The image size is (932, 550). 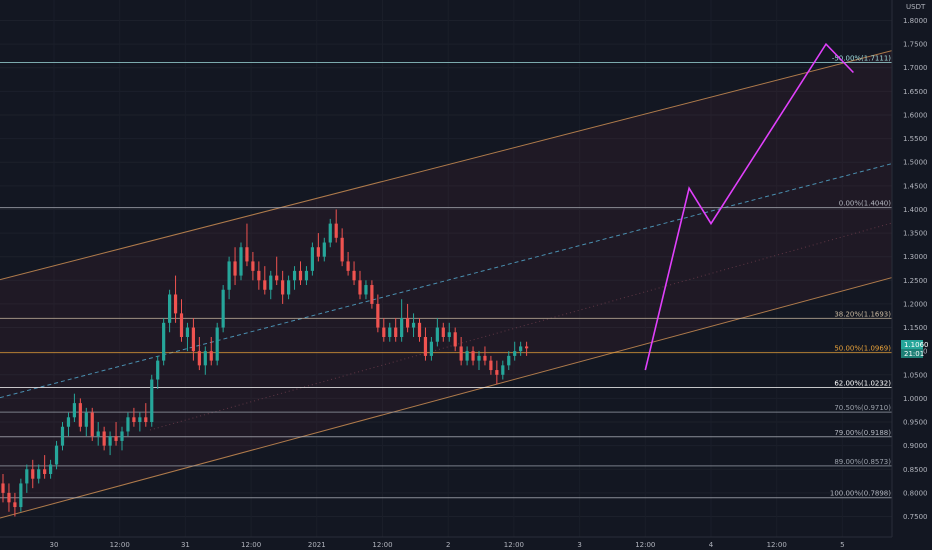 What do you see at coordinates (862, 314) in the screenshot?
I see `fib-level-label: 38.20%(1.1693)` at bounding box center [862, 314].